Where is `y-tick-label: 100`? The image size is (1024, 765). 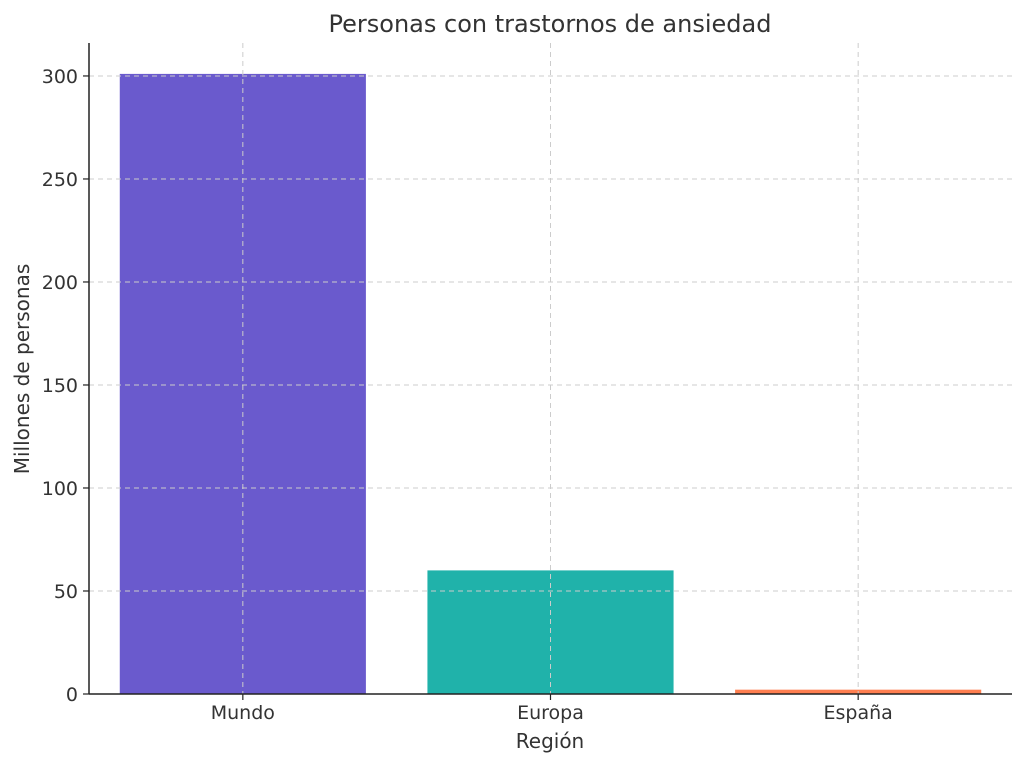 y-tick-label: 100 is located at coordinates (60, 489).